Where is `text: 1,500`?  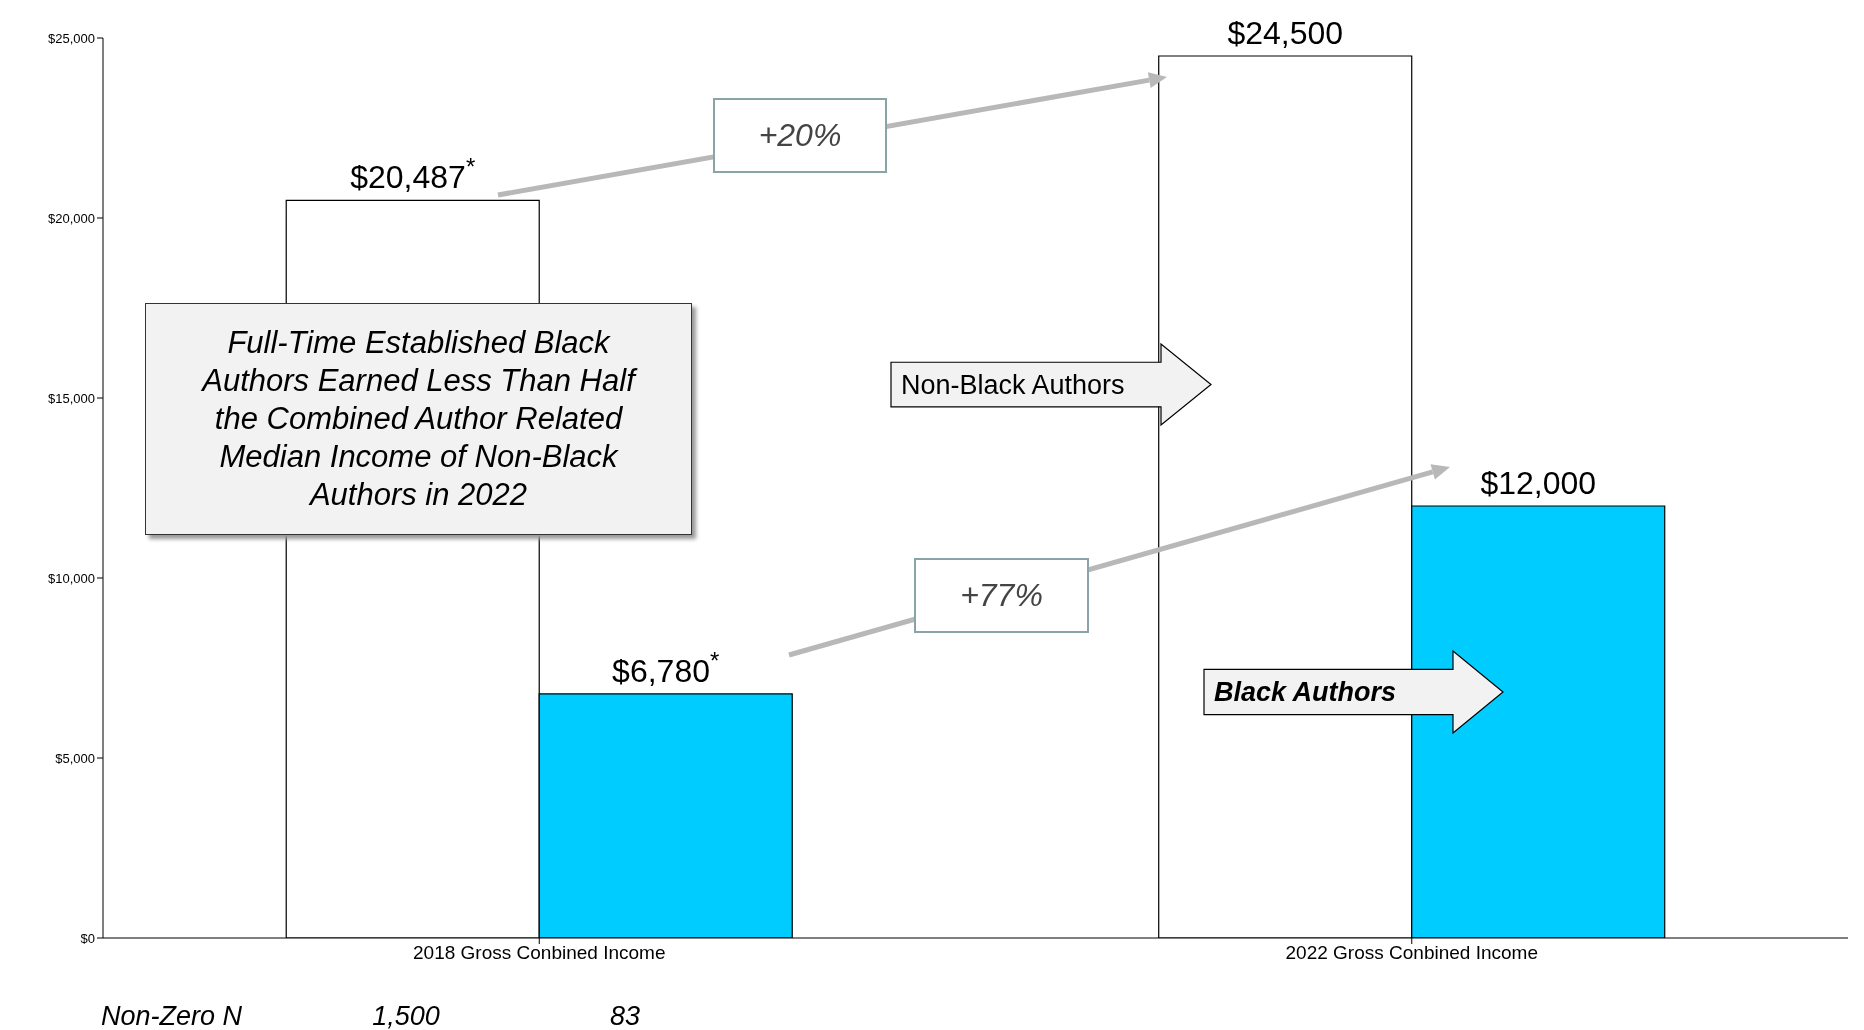
text: 1,500 is located at coordinates (406, 1015).